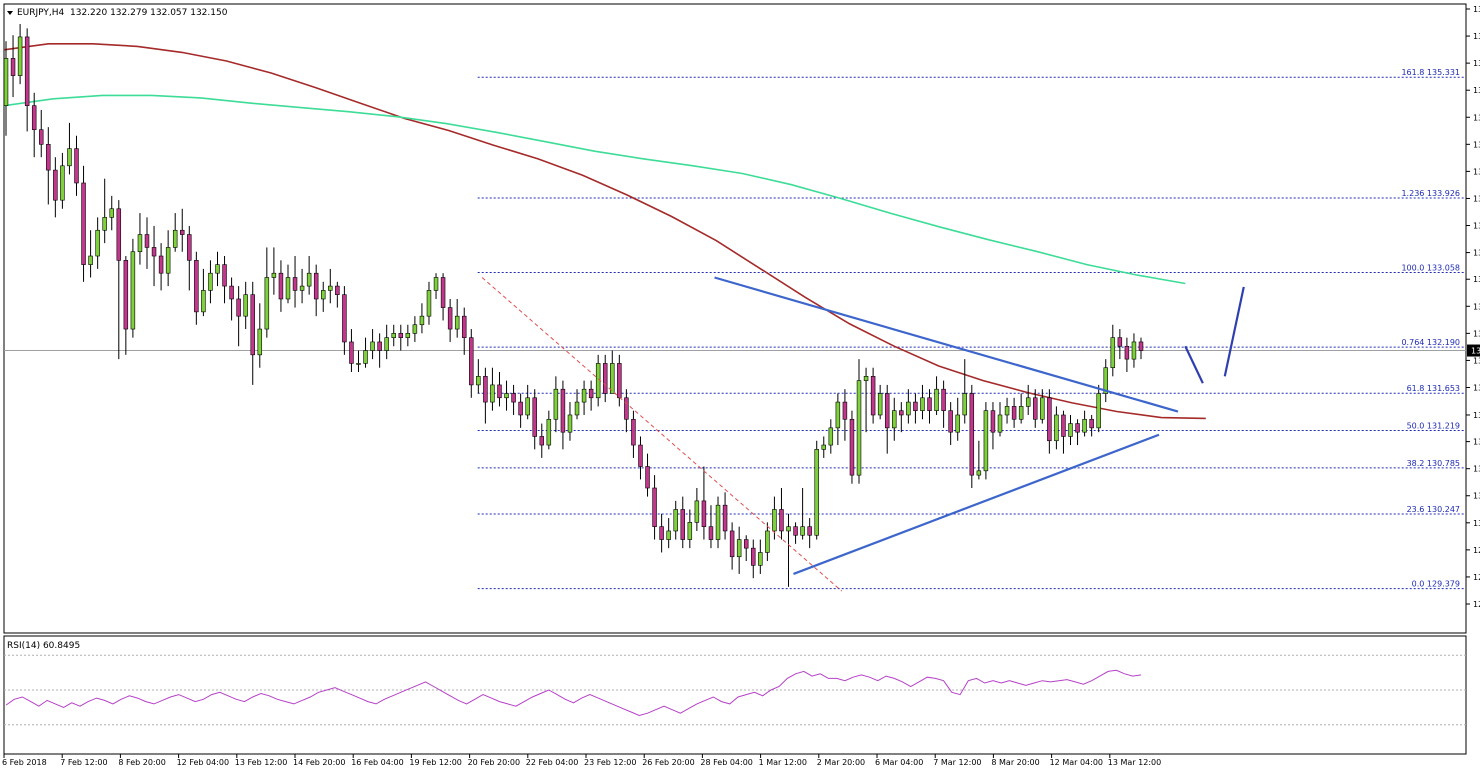 The height and width of the screenshot is (776, 1480). What do you see at coordinates (1194, 364) in the screenshot?
I see `trendline` at bounding box center [1194, 364].